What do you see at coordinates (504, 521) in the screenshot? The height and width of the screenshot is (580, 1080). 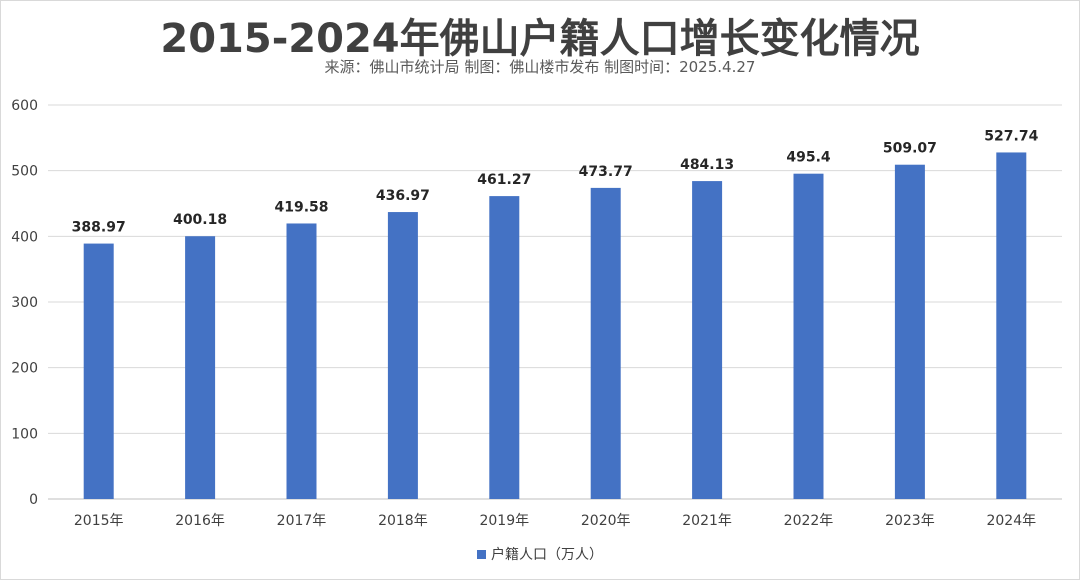 I see `x-tick-label: 2019年` at bounding box center [504, 521].